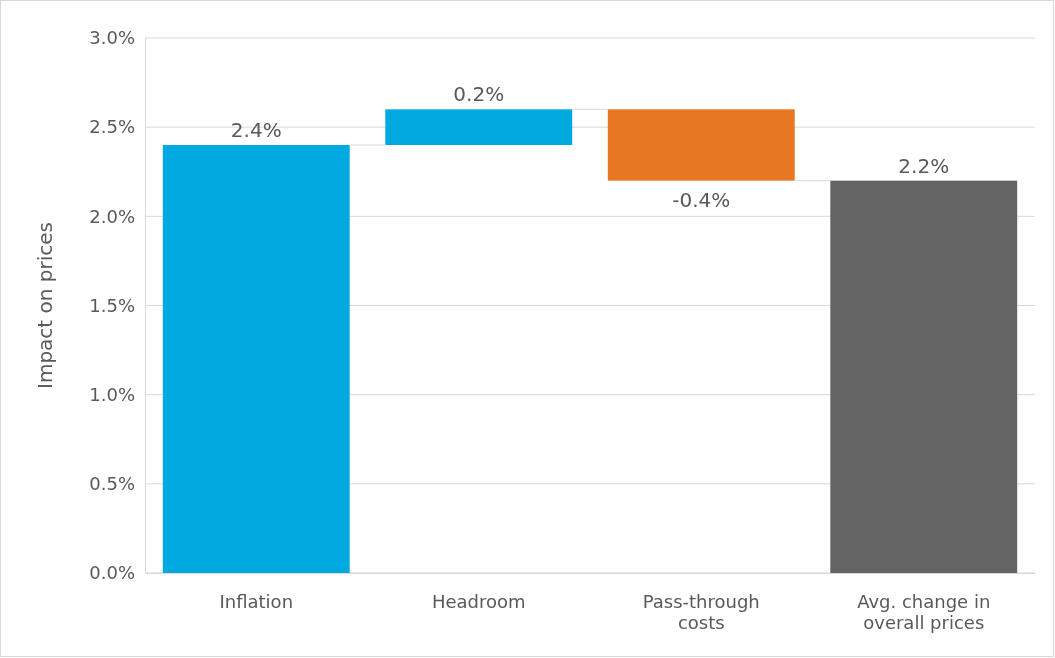 The image size is (1055, 658). I want to click on y-tick-label: 1.5%, so click(112, 305).